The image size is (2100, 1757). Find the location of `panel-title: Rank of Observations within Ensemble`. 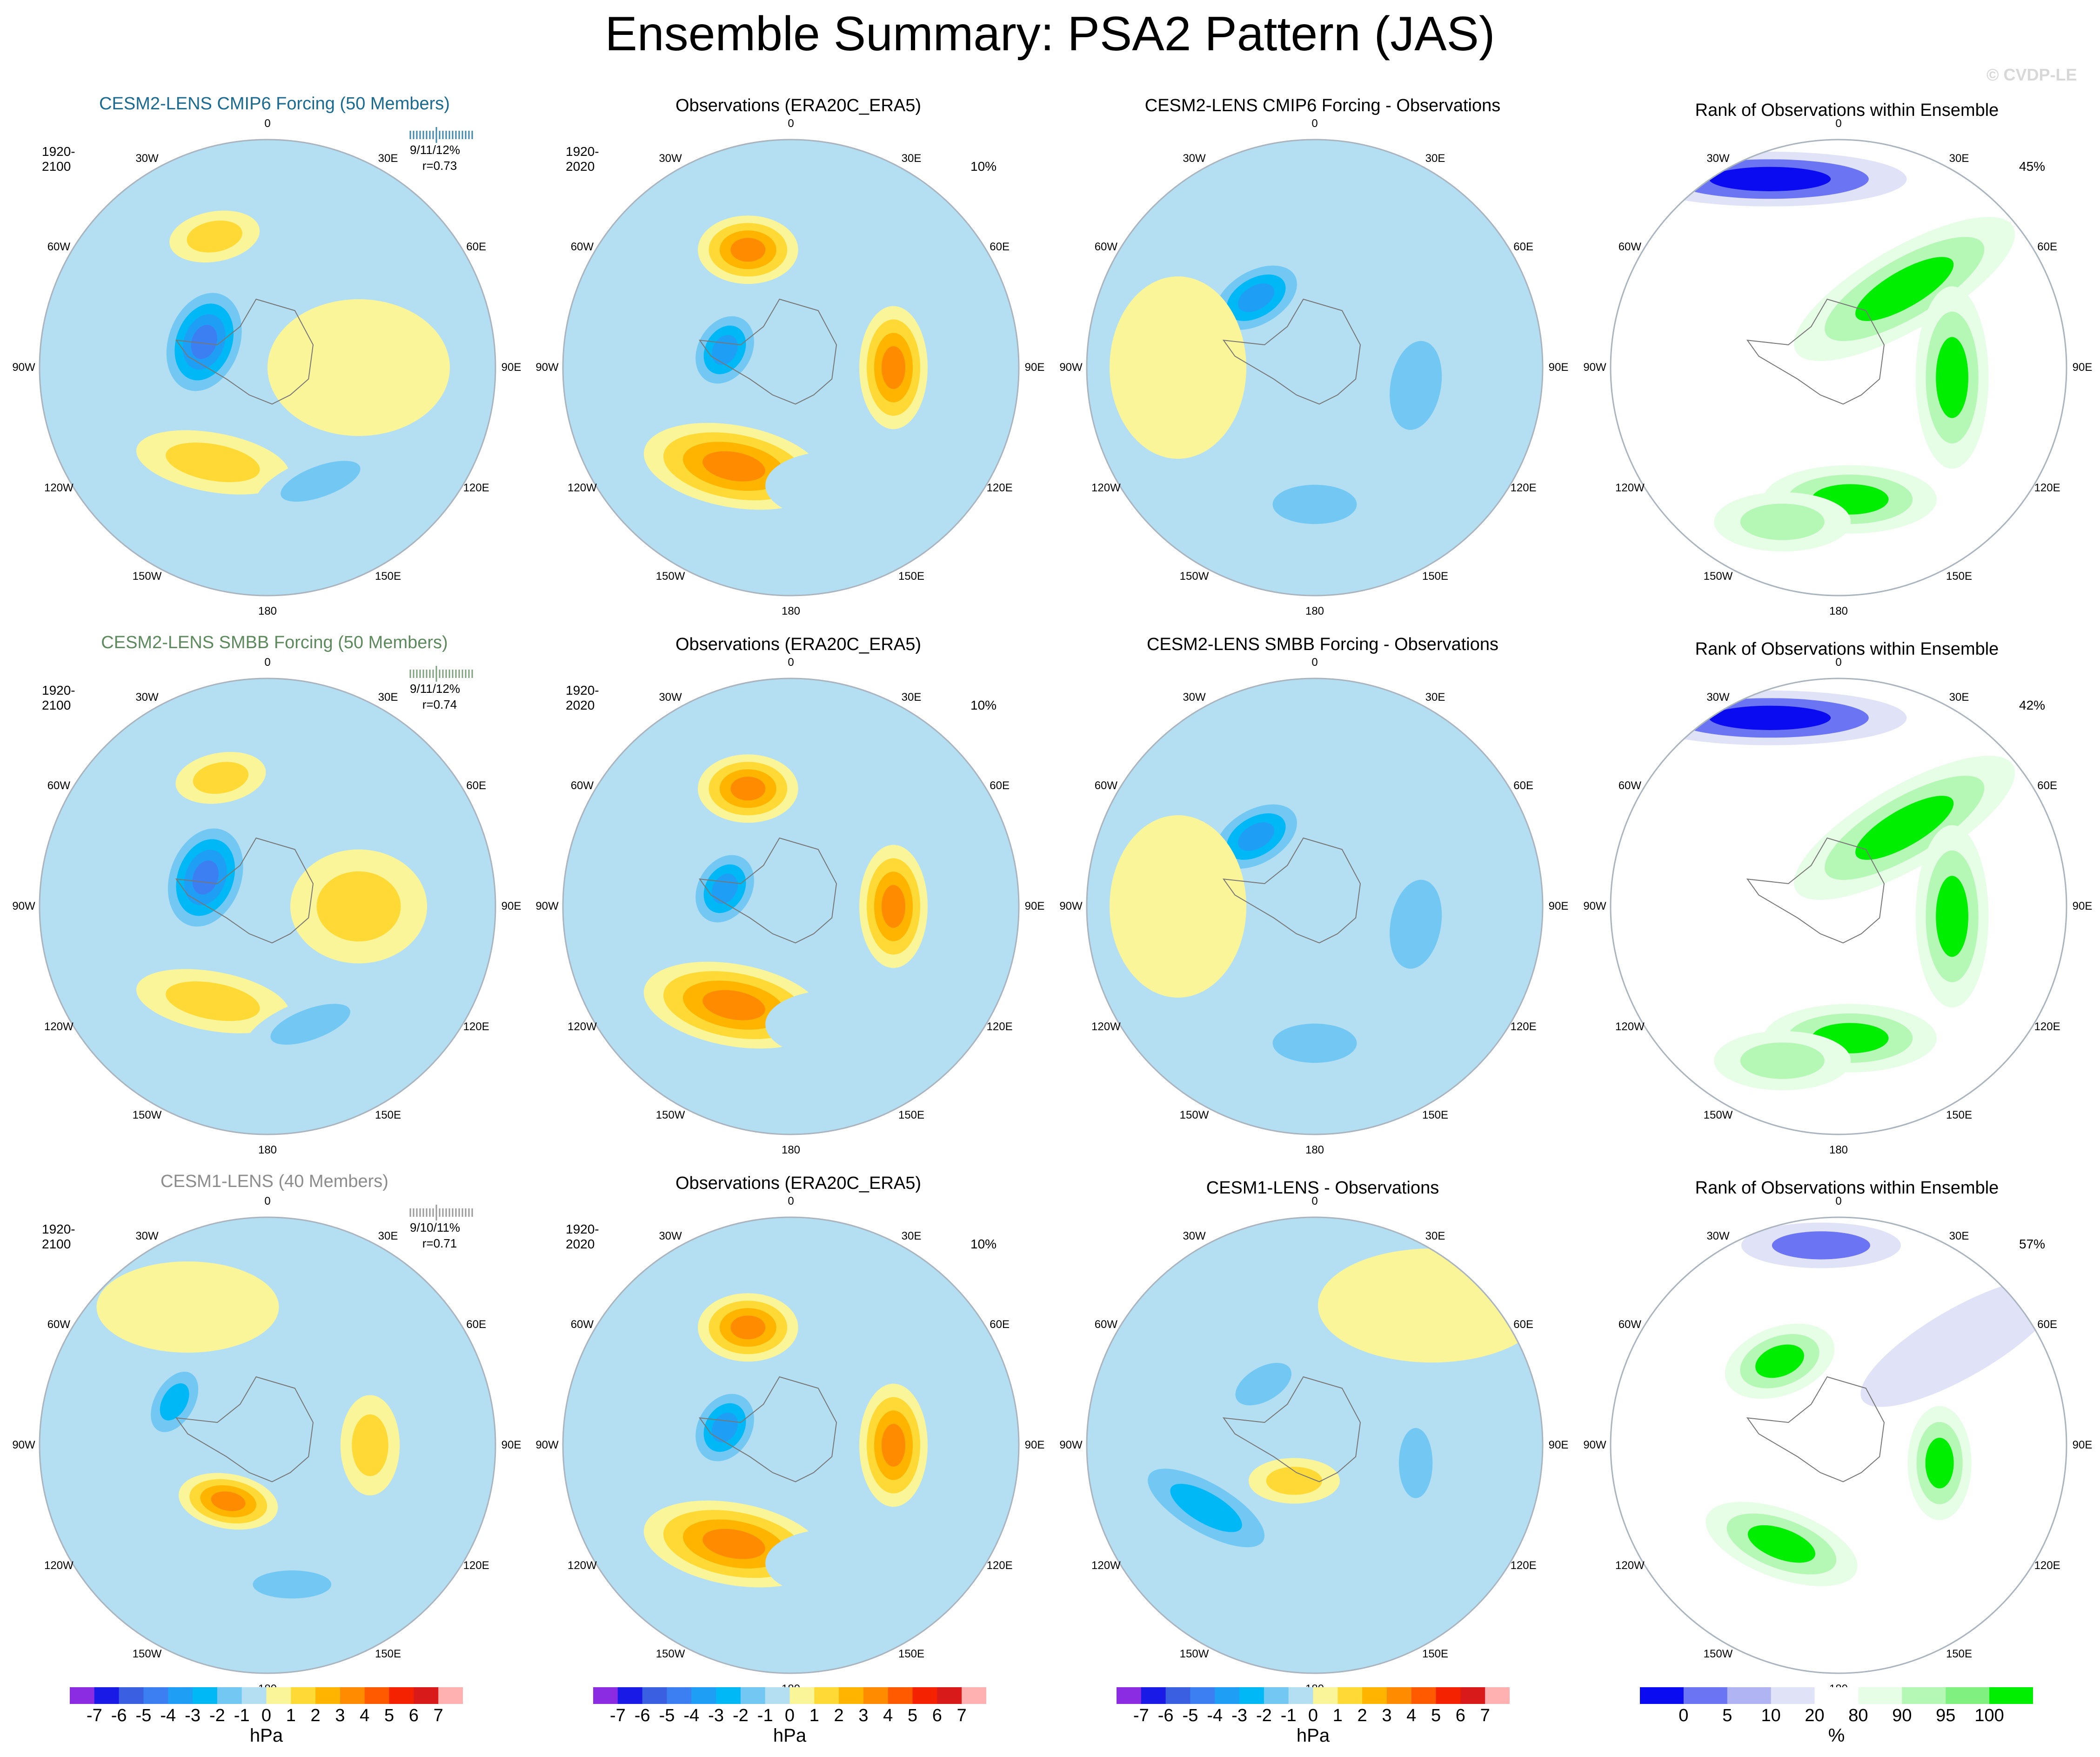

panel-title: Rank of Observations within Ensemble is located at coordinates (1847, 1188).